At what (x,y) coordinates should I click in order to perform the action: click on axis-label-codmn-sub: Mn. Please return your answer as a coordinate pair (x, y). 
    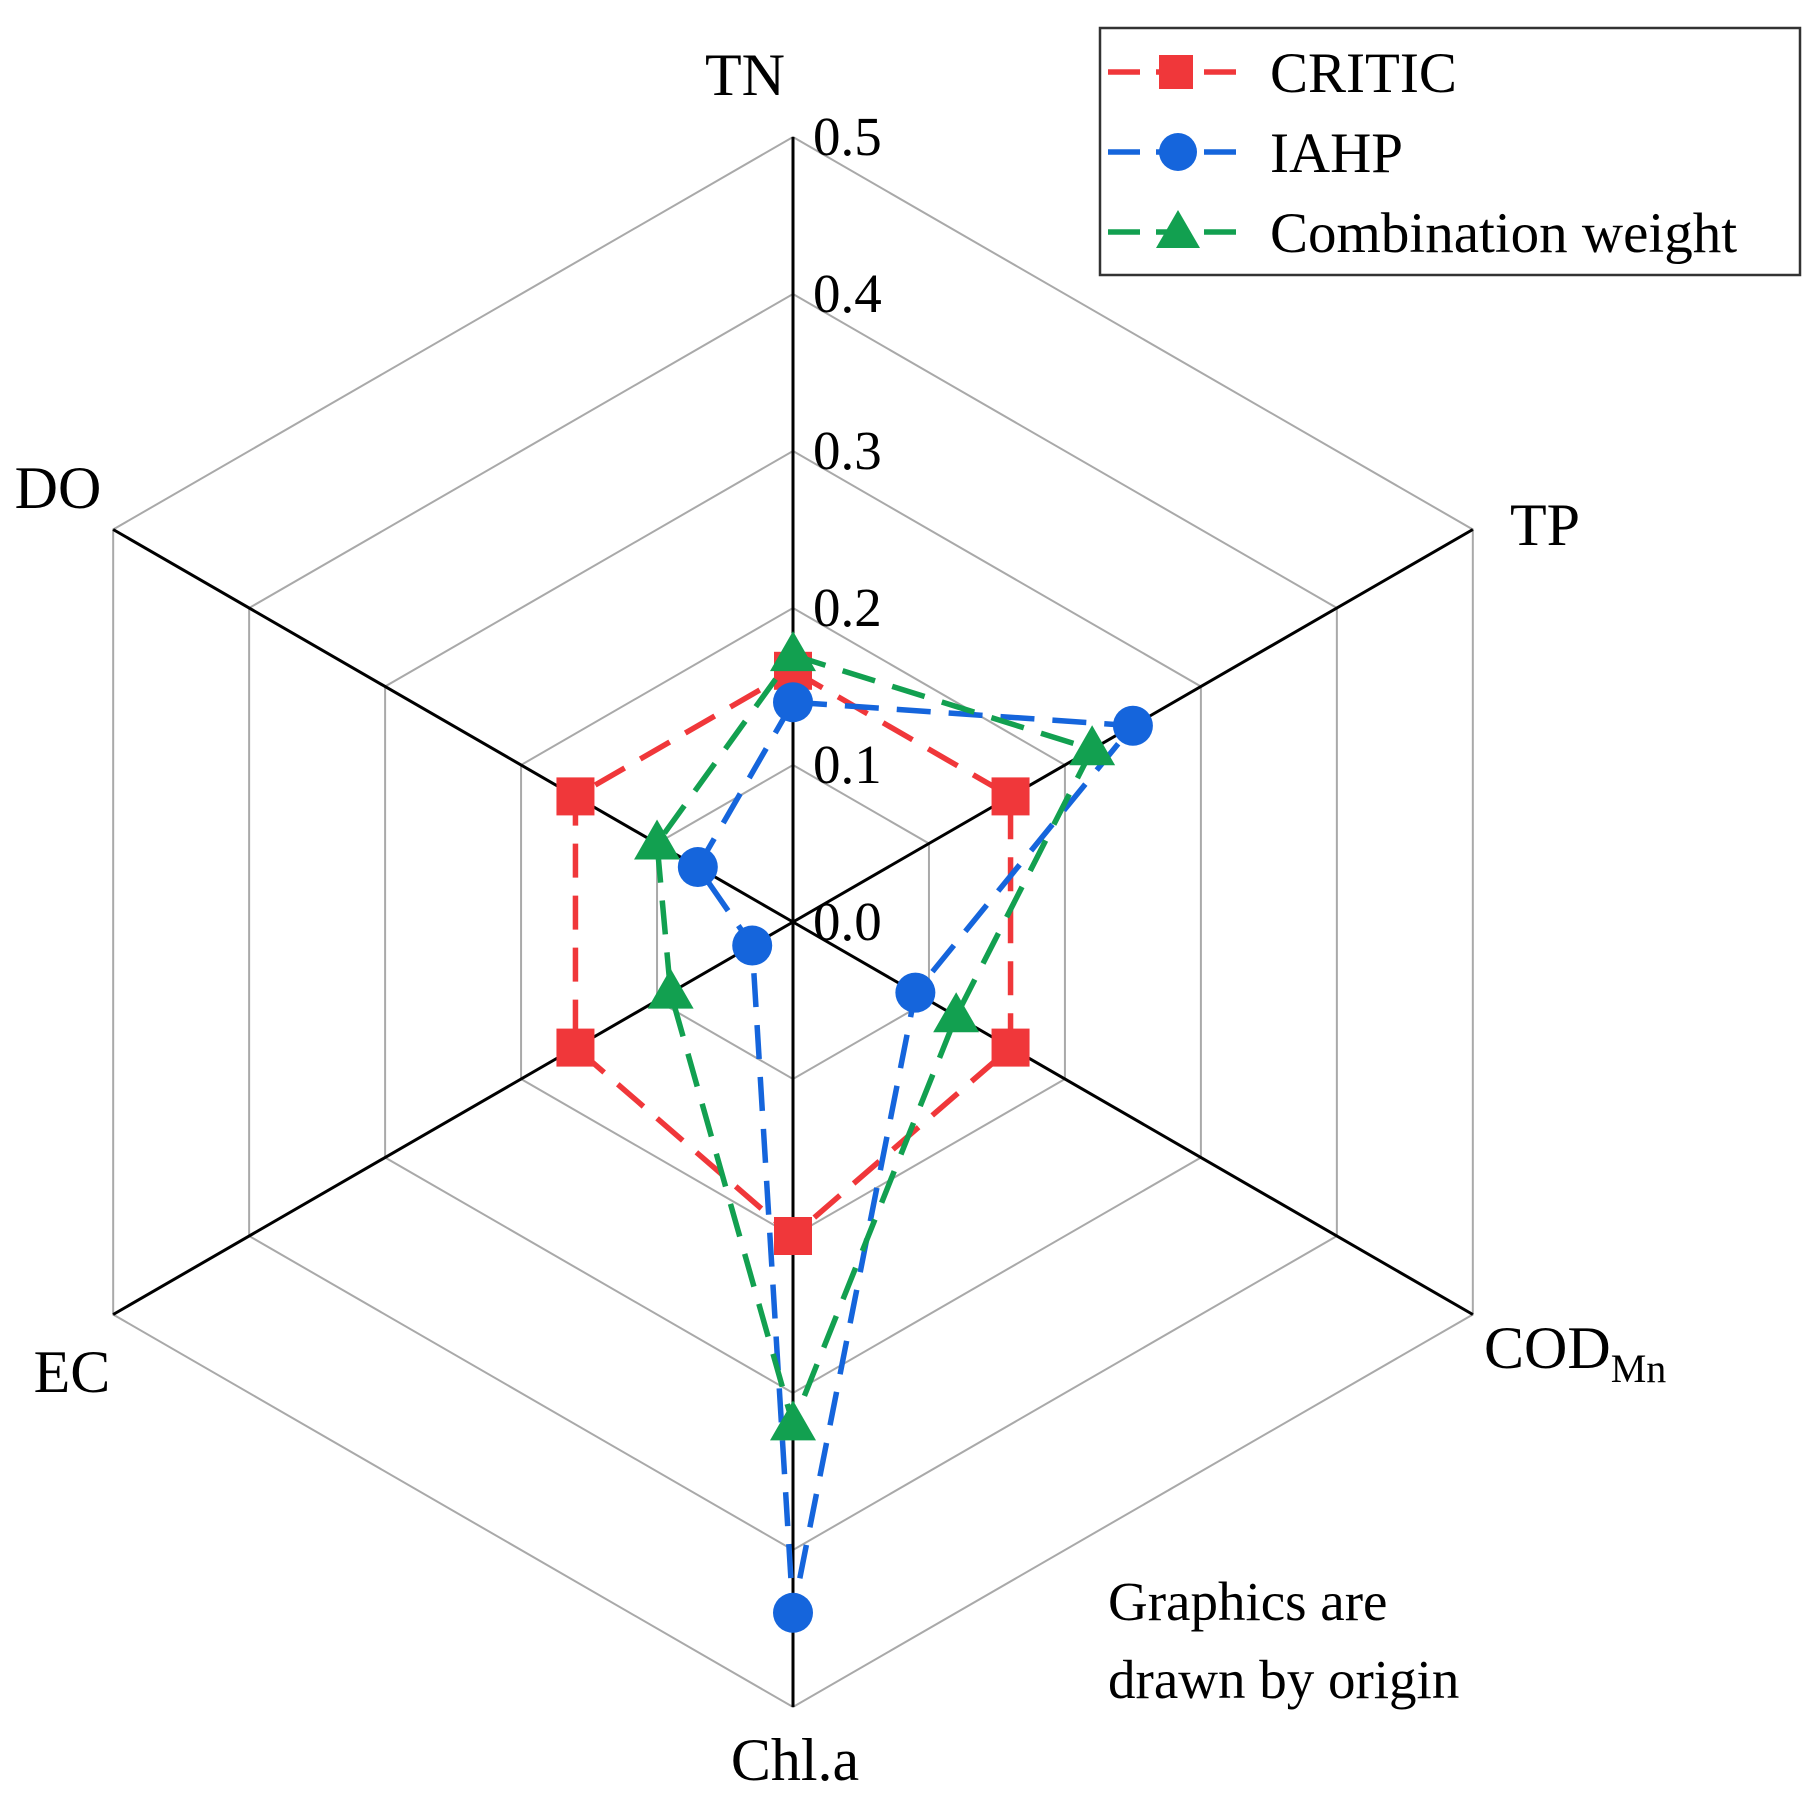
    Looking at the image, I should click on (1639, 1368).